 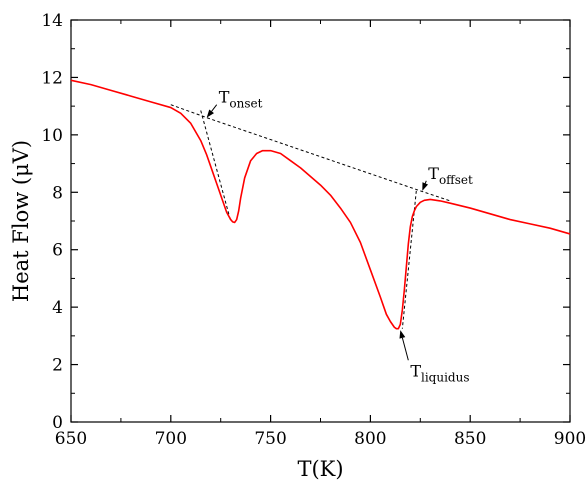 I want to click on y-axis-title: Heat Flow (μV), so click(x=21, y=221).